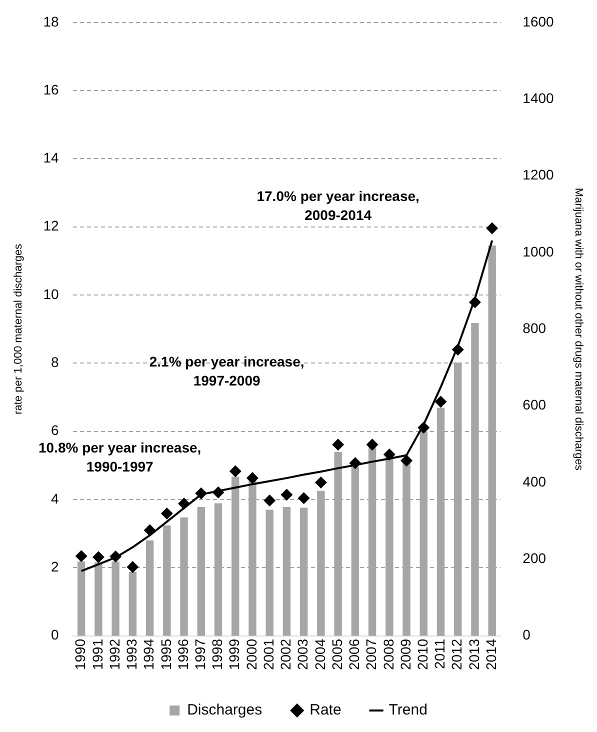 The height and width of the screenshot is (732, 597). Describe the element at coordinates (268, 654) in the screenshot. I see `x-tick-label: 2001` at that location.